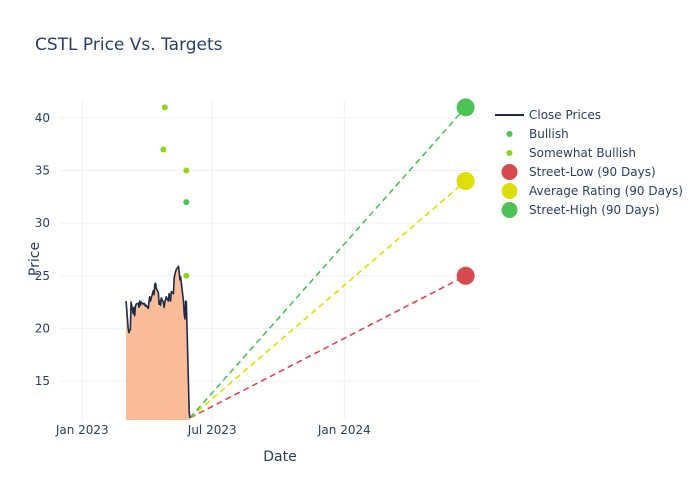 The image size is (700, 504). I want to click on y-tick-label: 15, so click(42, 381).